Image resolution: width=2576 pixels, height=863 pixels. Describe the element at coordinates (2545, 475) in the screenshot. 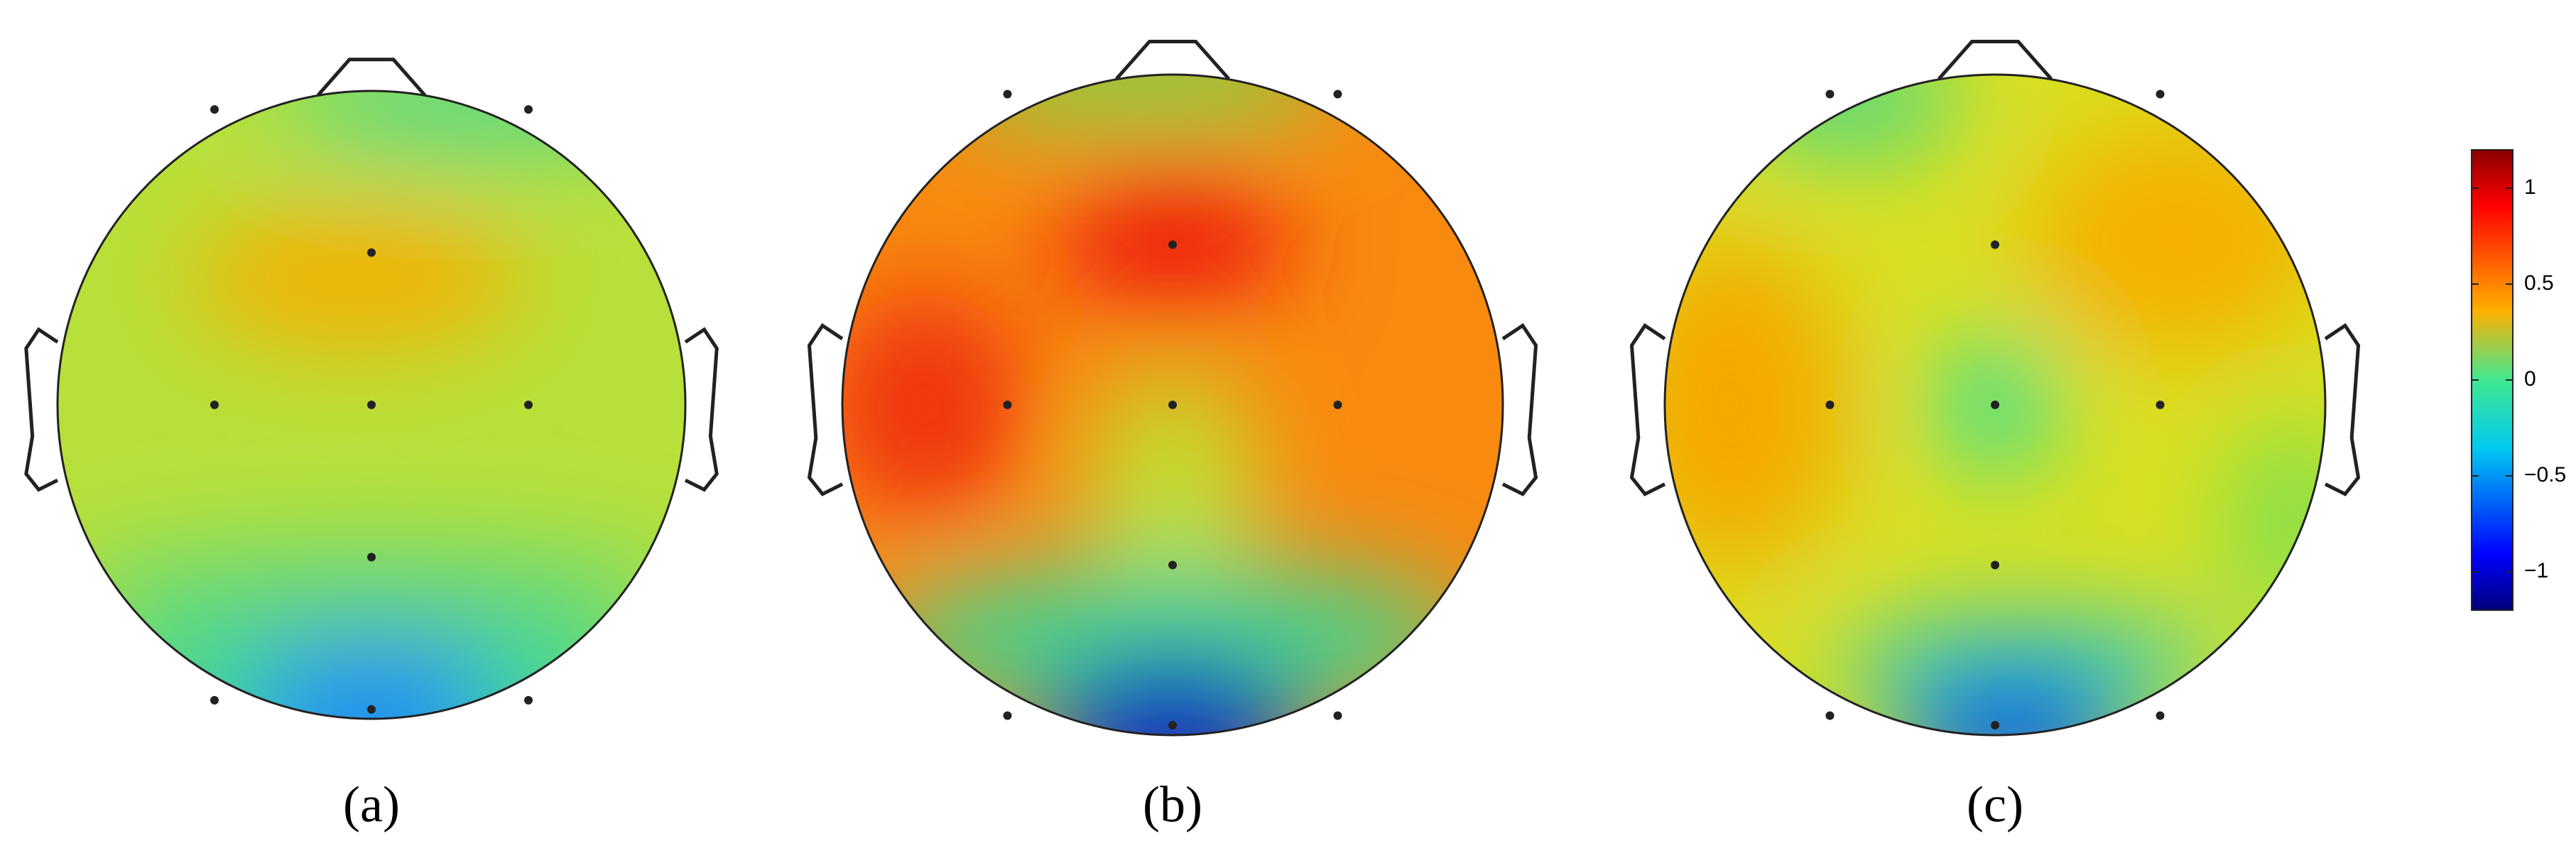

I see `colorbar-tick-label: −0.5` at that location.